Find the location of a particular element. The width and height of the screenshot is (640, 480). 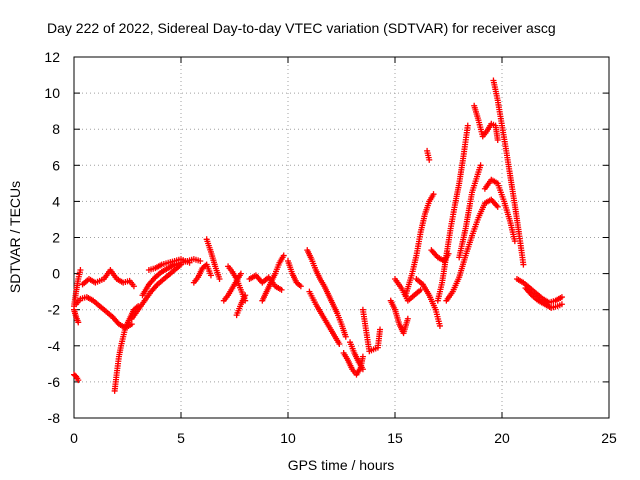

y-tick-label: -2 is located at coordinates (54, 310).